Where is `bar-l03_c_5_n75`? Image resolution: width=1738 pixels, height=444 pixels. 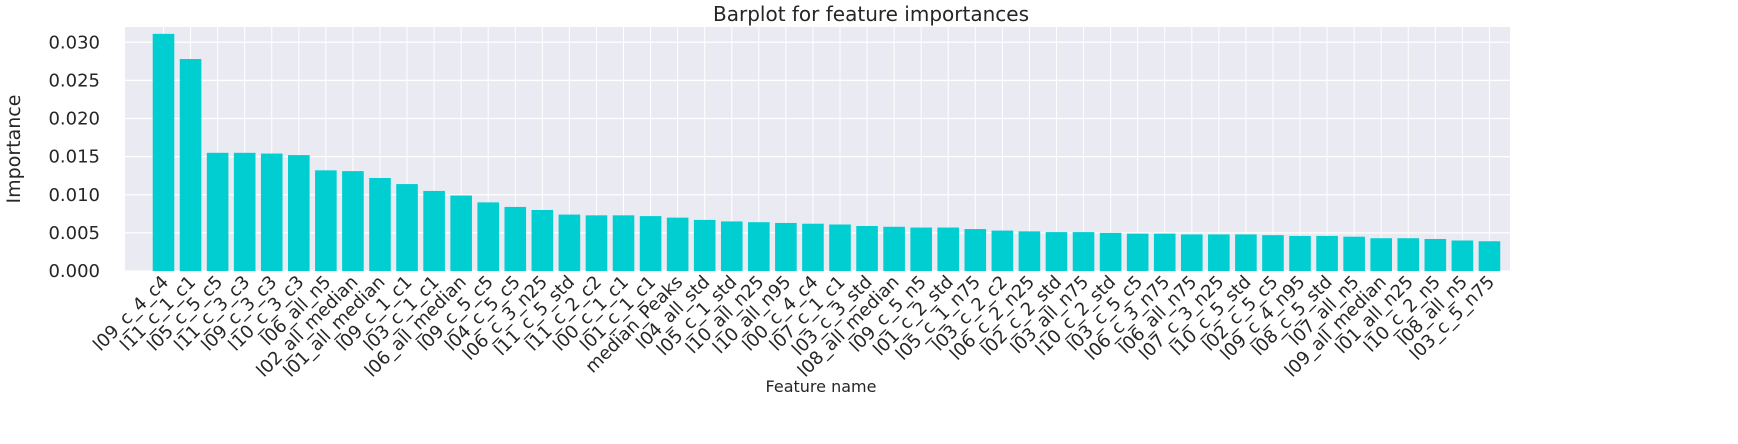 bar-l03_c_5_n75 is located at coordinates (1489, 256).